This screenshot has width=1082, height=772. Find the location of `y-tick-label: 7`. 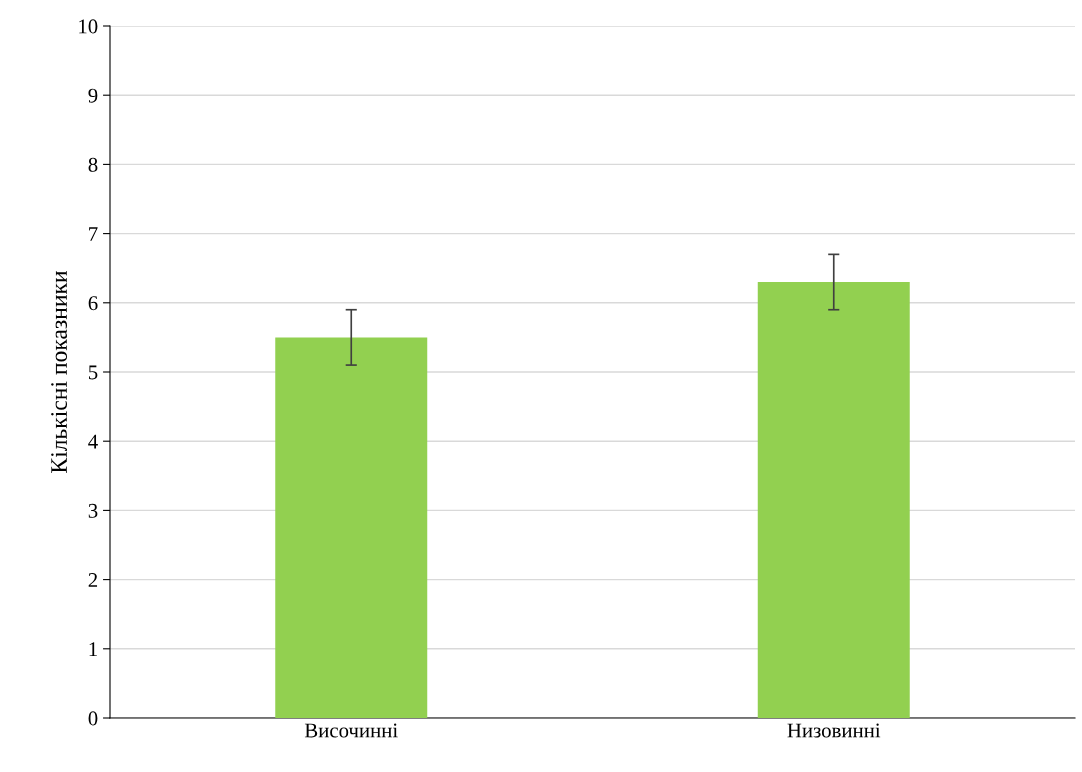

y-tick-label: 7 is located at coordinates (93, 234).